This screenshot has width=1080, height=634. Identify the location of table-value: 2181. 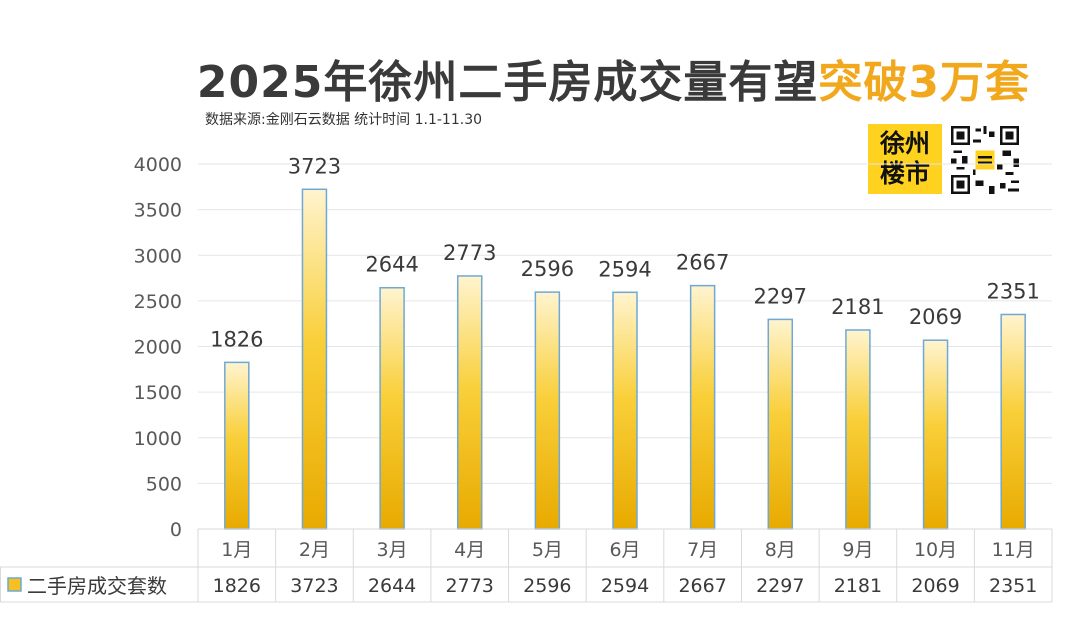
(858, 586).